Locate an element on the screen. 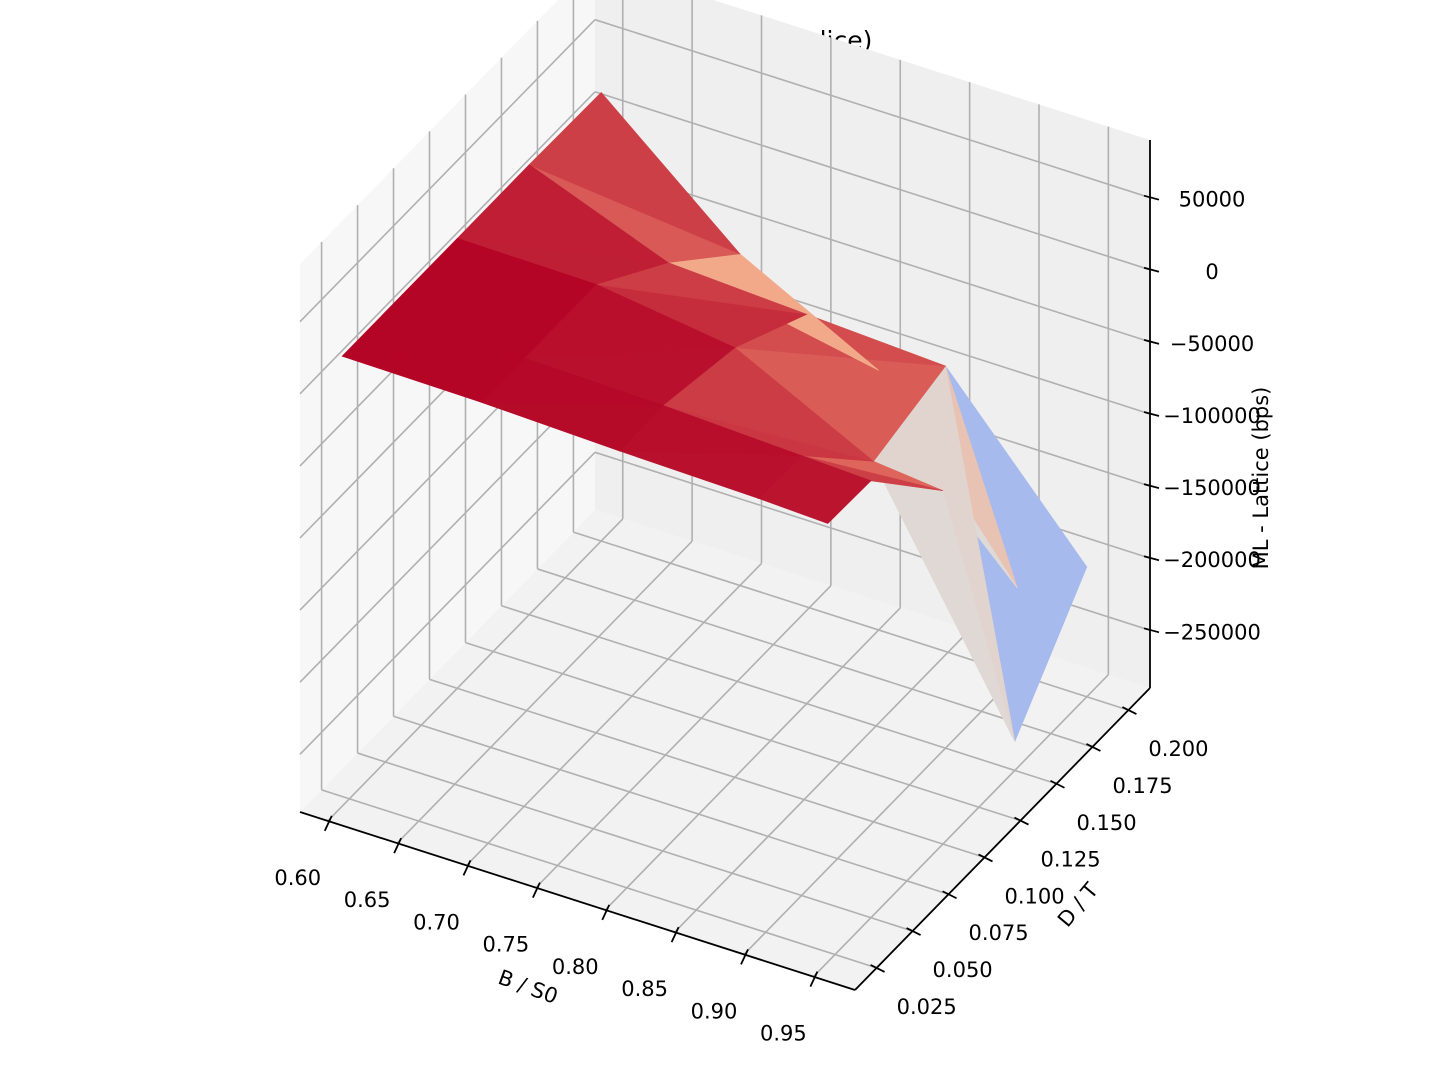 The image size is (1440, 1080). x-tick-label: 0.80 is located at coordinates (575, 967).